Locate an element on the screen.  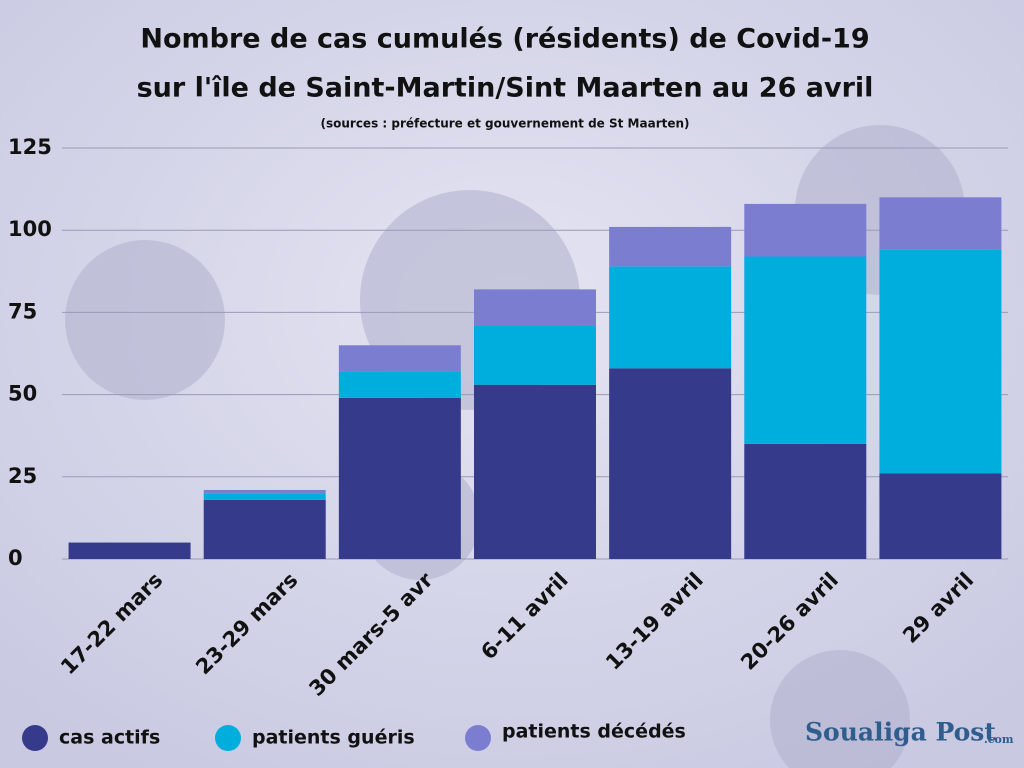
y-tick-label: 75 is located at coordinates (22, 311).